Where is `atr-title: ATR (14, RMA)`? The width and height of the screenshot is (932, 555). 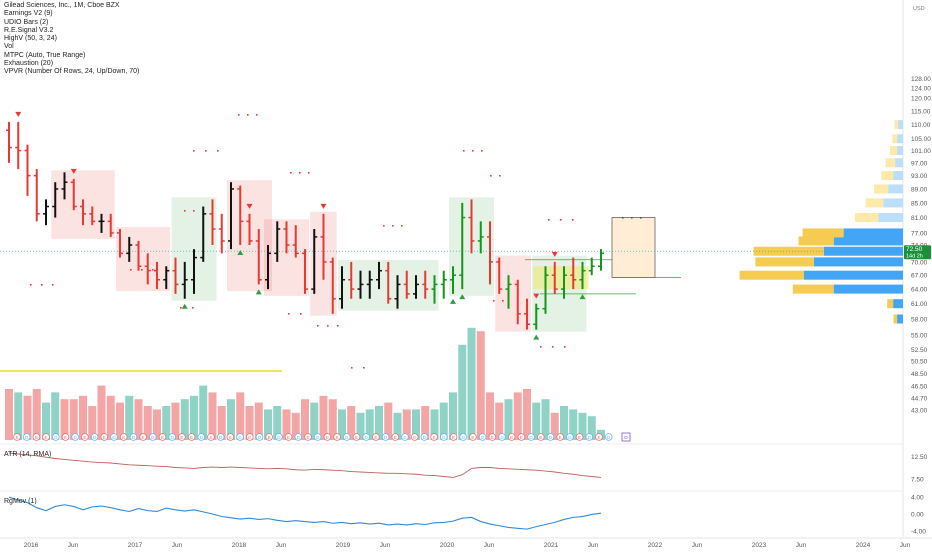
atr-title: ATR (14, RMA) is located at coordinates (27, 454).